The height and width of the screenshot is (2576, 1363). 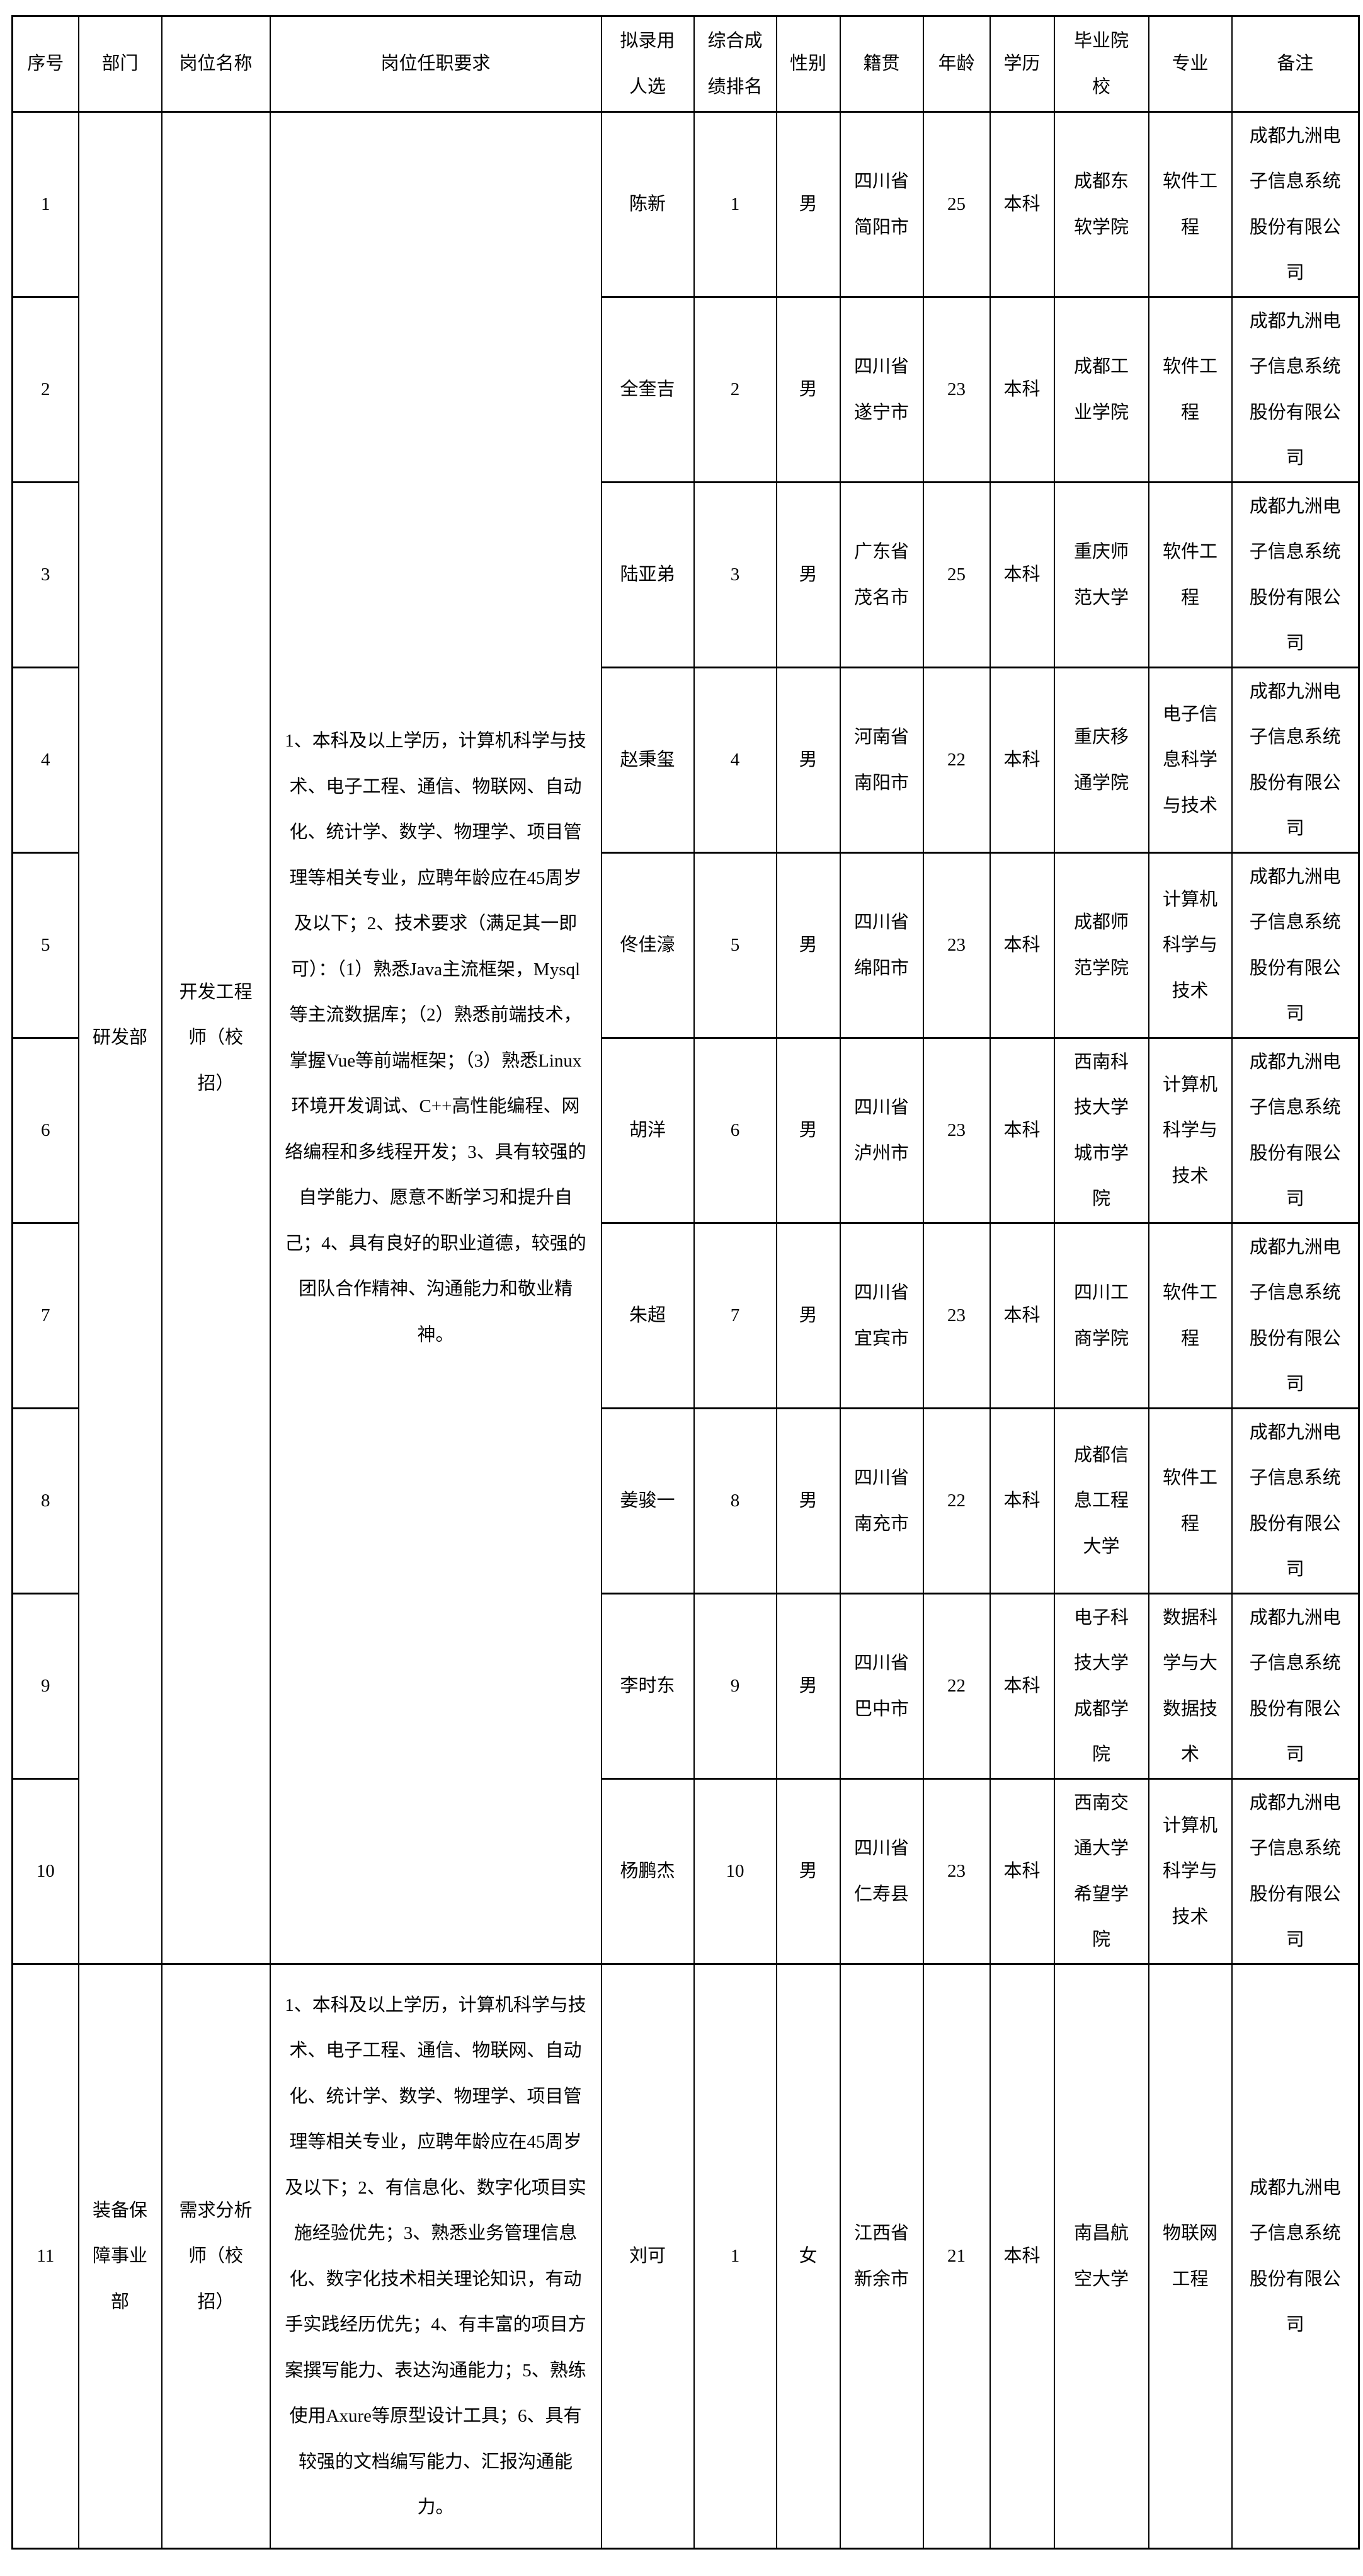 What do you see at coordinates (735, 760) in the screenshot?
I see `cell-rank: 4` at bounding box center [735, 760].